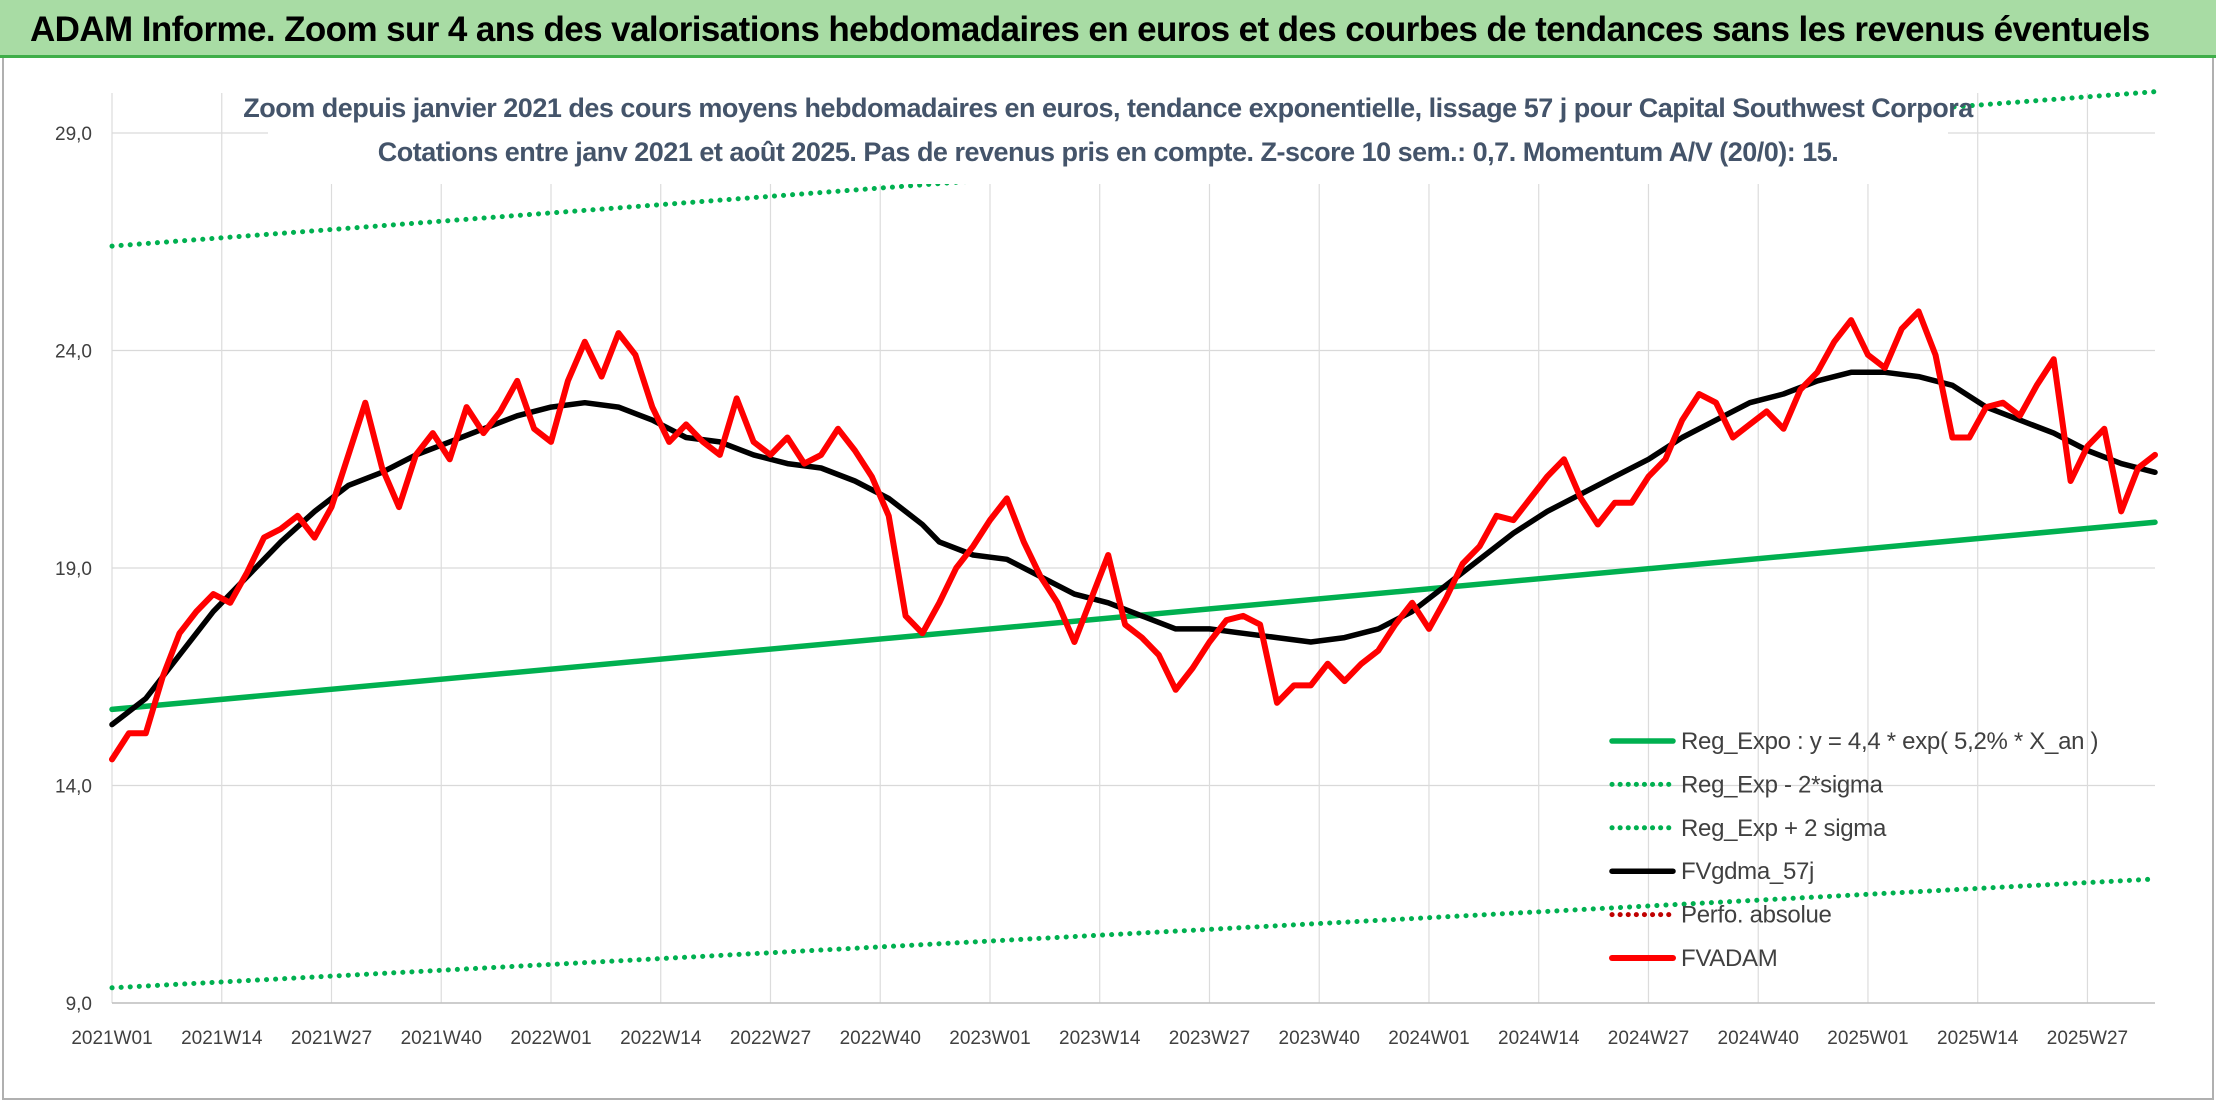 This screenshot has height=1102, width=2216. What do you see at coordinates (661, 1038) in the screenshot?
I see `x-tick-label: 2022W14` at bounding box center [661, 1038].